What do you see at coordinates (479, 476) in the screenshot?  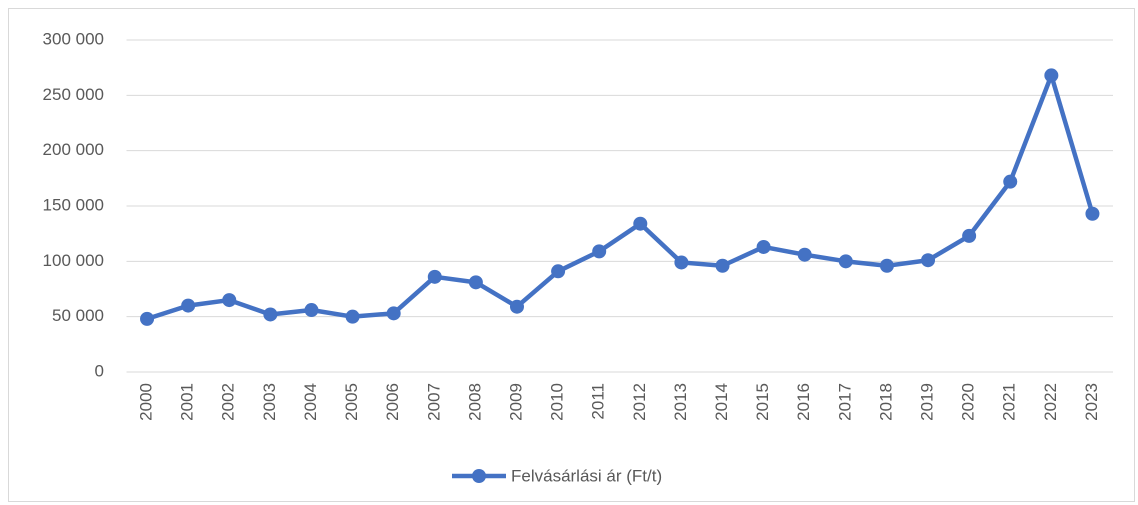 I see `legend-marker` at bounding box center [479, 476].